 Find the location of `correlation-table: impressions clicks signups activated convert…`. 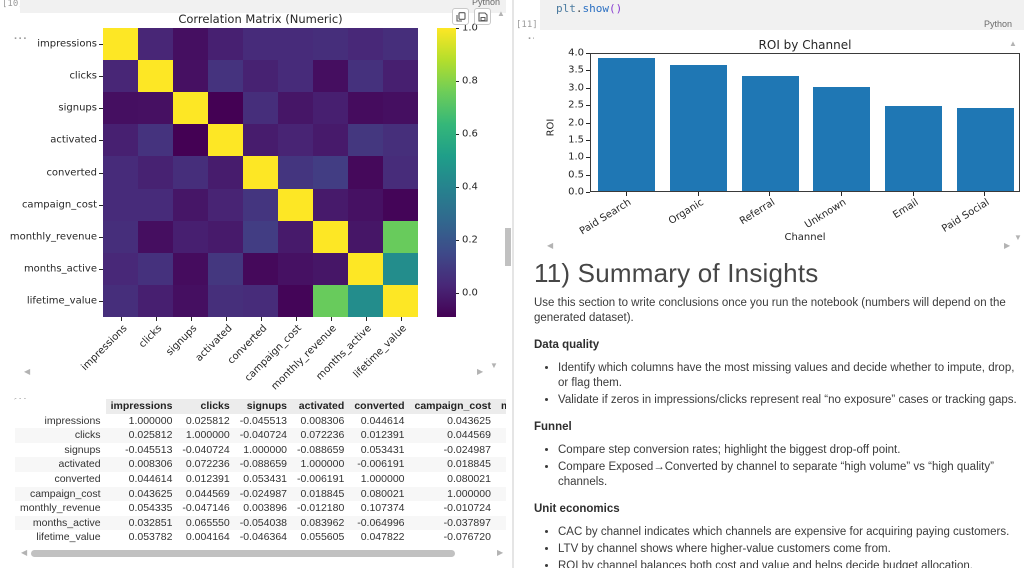

correlation-table: impressions clicks signups activated convert… is located at coordinates (260, 472).